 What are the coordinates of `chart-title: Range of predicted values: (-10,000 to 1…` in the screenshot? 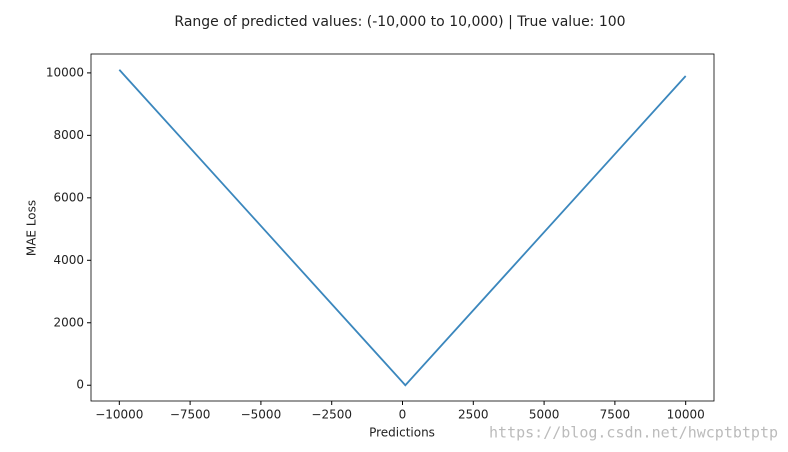 It's located at (399, 22).